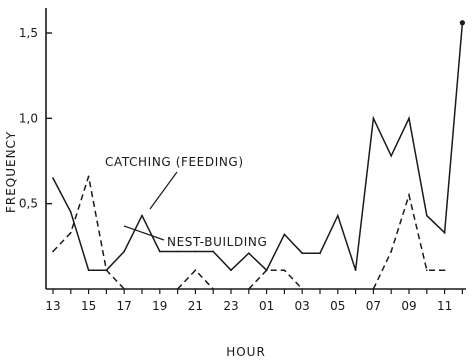  I want to click on x-tick-label: 23, so click(230, 306).